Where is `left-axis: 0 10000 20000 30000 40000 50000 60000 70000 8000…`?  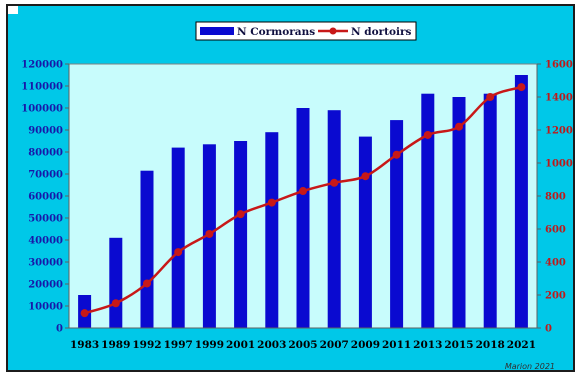
left-axis: 0 10000 20000 30000 40000 50000 60000 70000 8000… is located at coordinates (45, 197).